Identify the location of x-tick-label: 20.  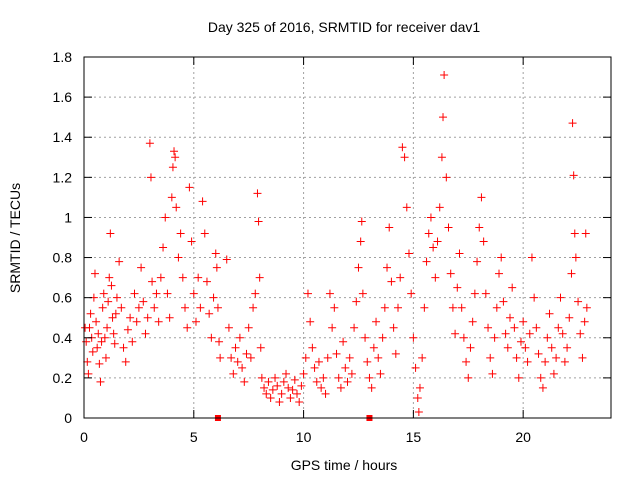
(523, 437).